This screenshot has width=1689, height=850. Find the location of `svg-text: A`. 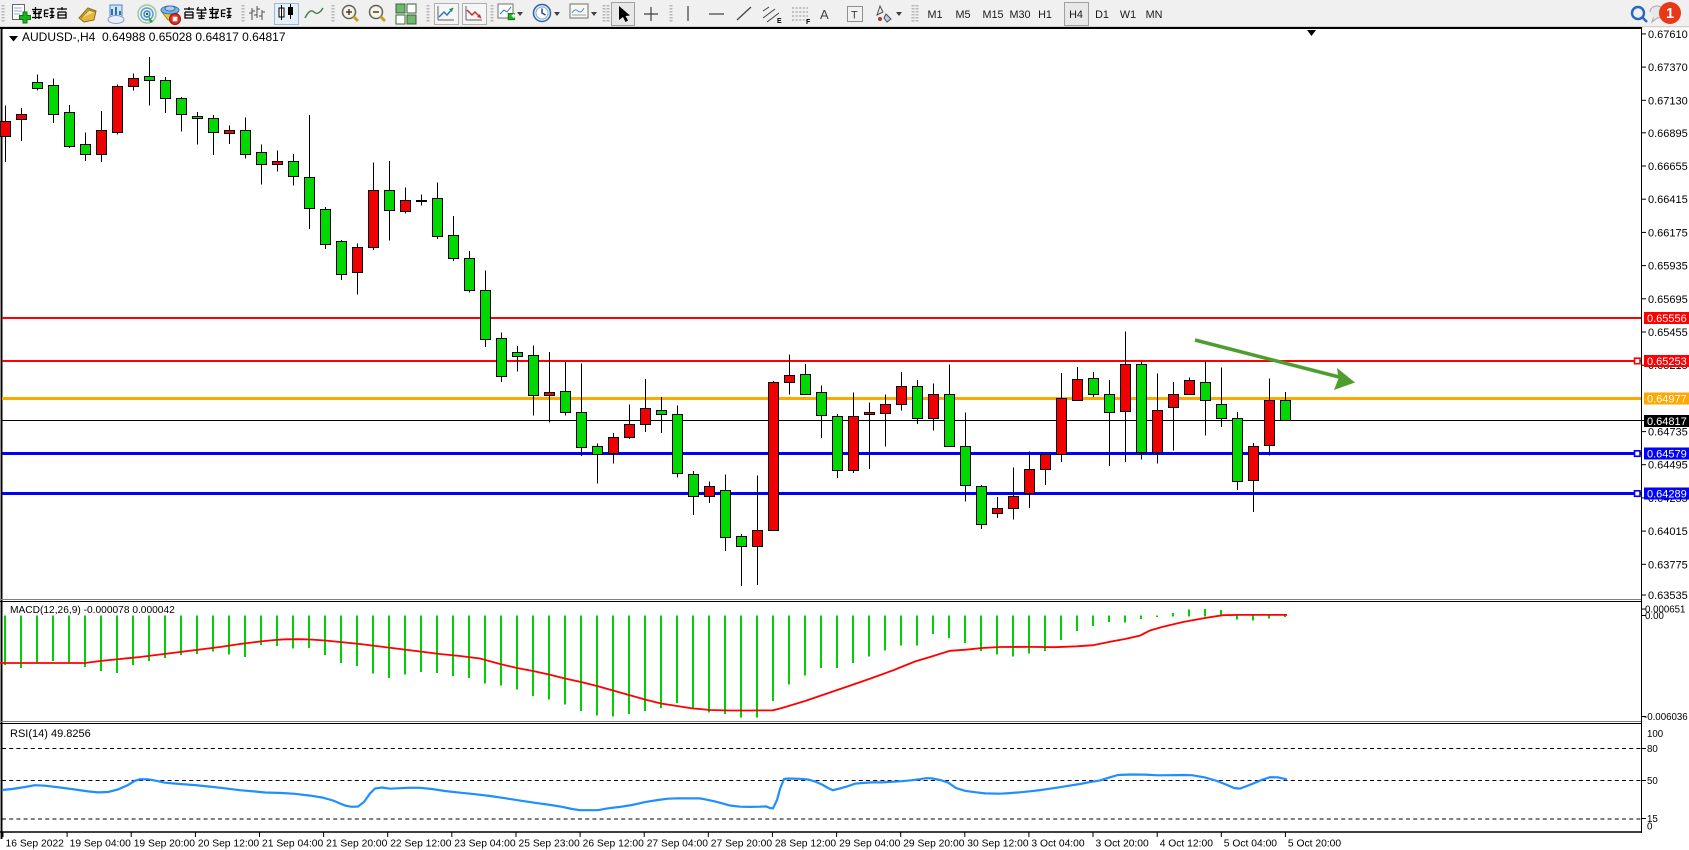

svg-text: A is located at coordinates (824, 14).